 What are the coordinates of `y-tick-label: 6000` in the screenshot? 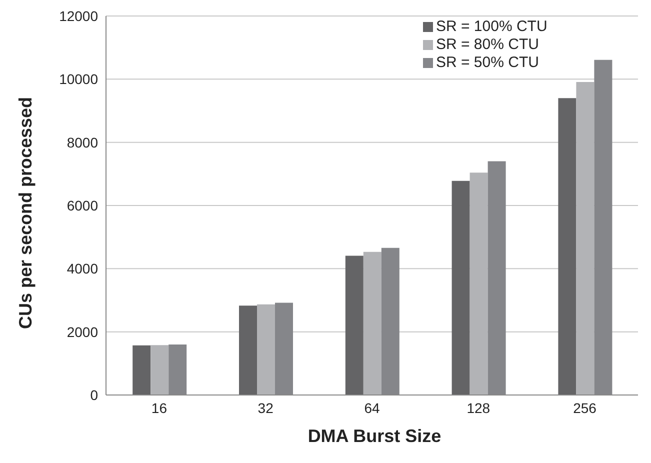 It's located at (82, 205).